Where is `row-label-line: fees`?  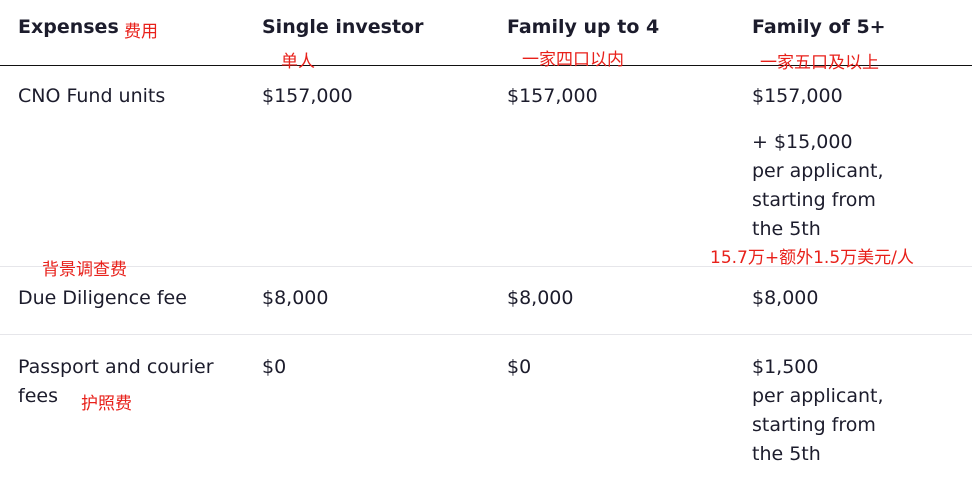 row-label-line: fees is located at coordinates (38, 396).